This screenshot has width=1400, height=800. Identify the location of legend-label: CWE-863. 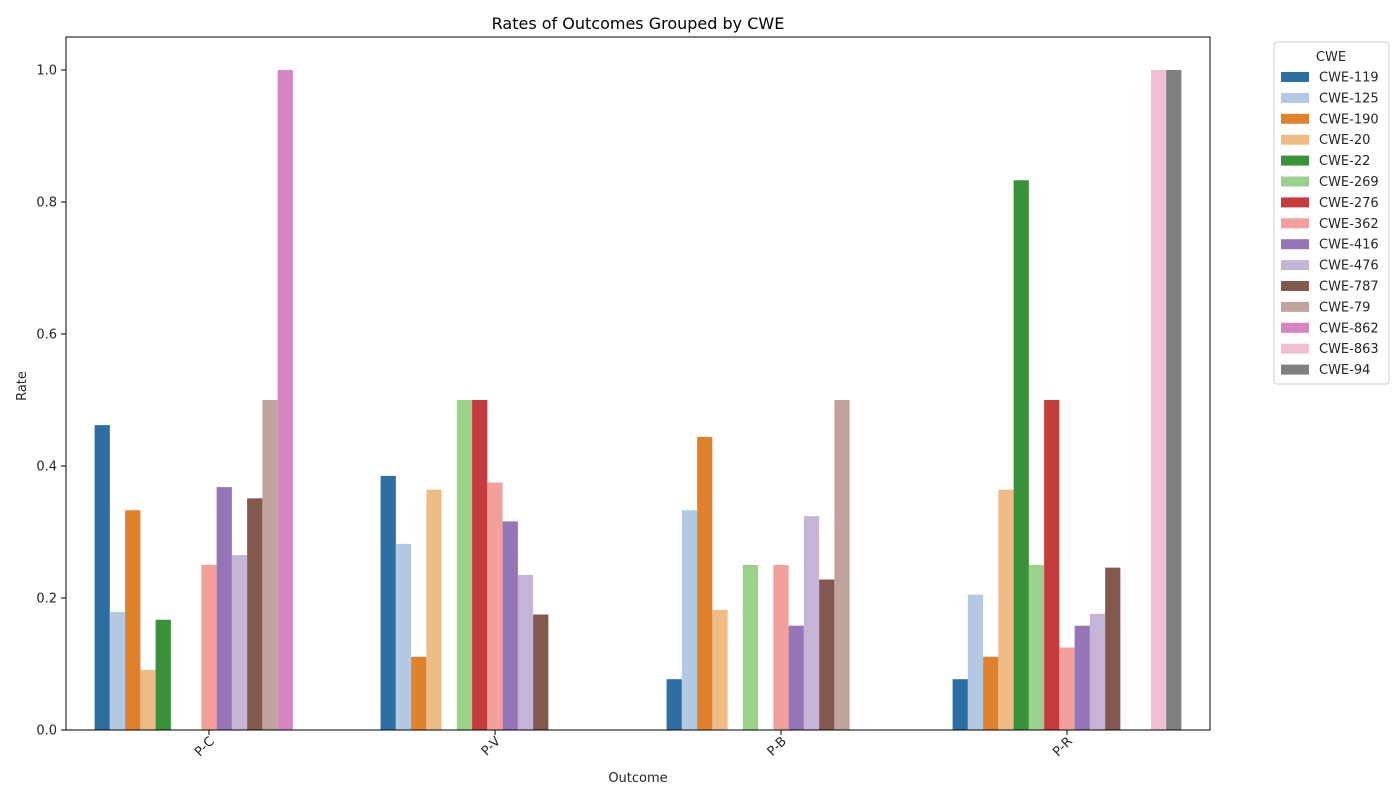
(1349, 349).